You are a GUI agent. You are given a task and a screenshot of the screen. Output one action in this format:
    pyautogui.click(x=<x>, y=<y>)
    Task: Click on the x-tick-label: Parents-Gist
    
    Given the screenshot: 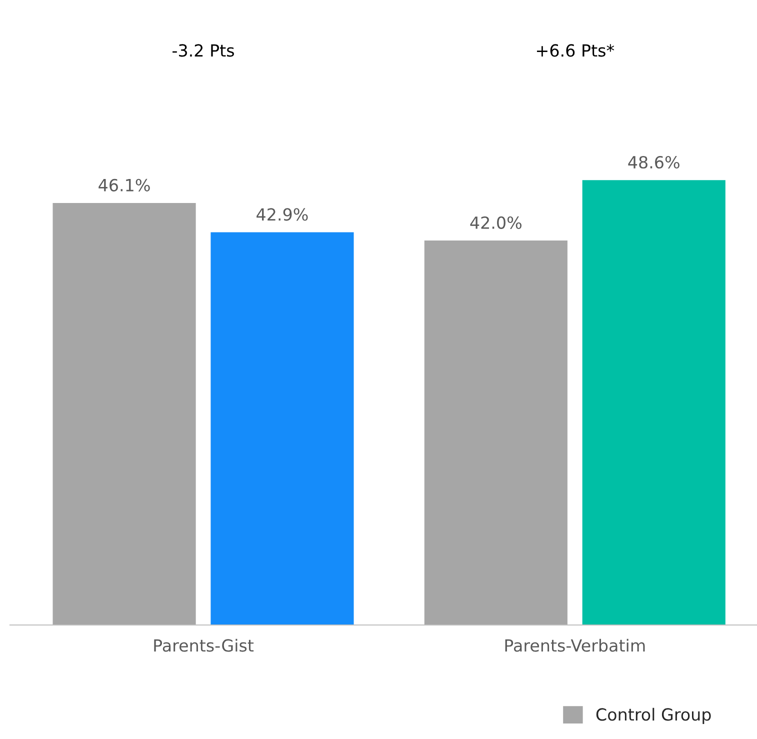 What is the action you would take?
    pyautogui.click(x=204, y=645)
    